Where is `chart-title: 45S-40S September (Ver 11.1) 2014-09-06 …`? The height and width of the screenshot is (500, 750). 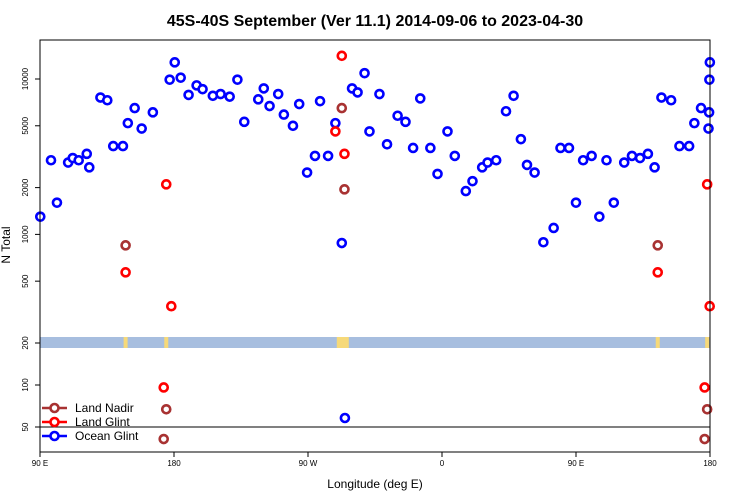
chart-title: 45S-40S September (Ver 11.1) 2014-09-06 … is located at coordinates (375, 21).